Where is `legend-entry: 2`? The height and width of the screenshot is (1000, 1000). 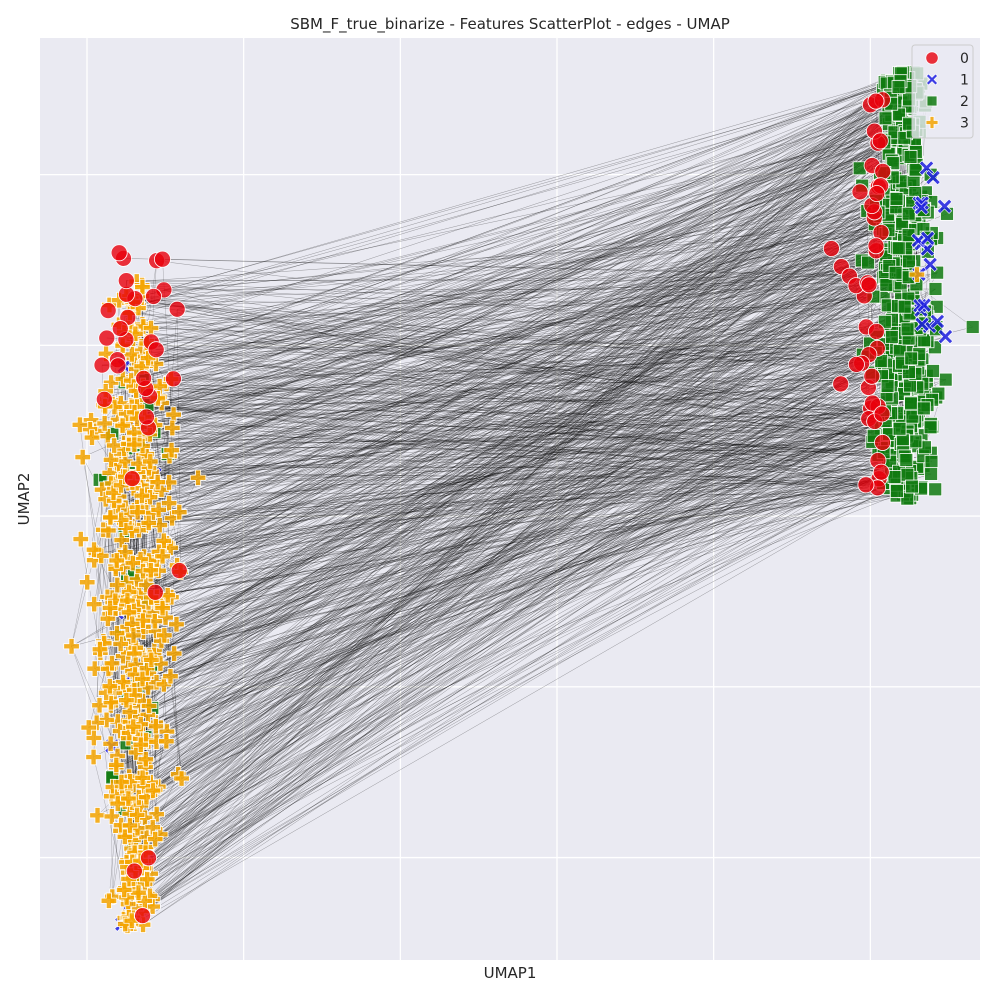
legend-entry: 2 is located at coordinates (947, 102).